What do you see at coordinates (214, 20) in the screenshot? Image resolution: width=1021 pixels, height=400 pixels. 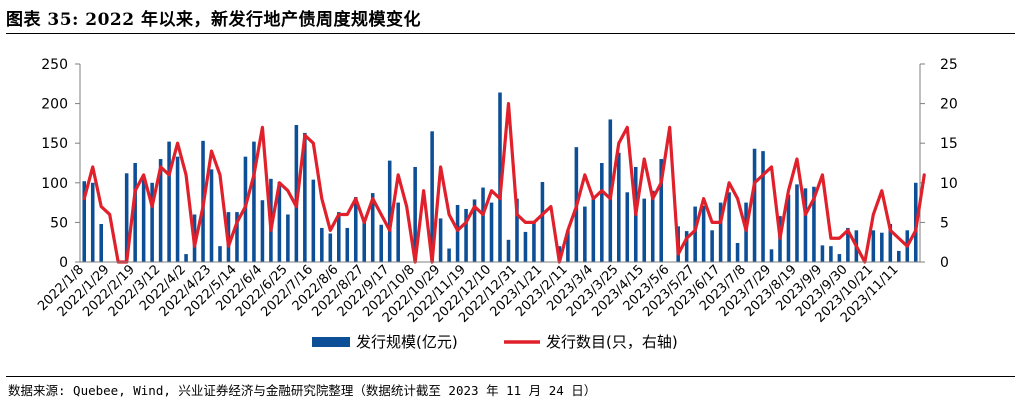 I see `figure-title: 图表 35: 2022 年以来，新发行地产债周度规模变化` at bounding box center [214, 20].